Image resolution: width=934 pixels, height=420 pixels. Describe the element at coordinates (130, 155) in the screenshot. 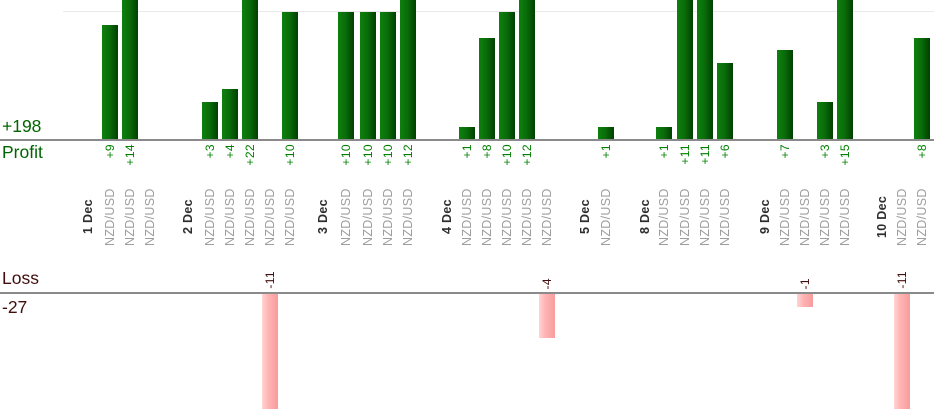

I see `profit-value-label: +14` at that location.